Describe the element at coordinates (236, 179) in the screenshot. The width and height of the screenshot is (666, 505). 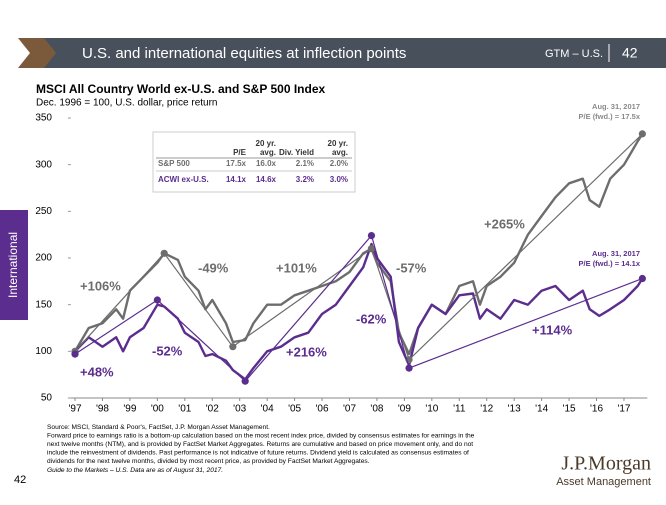
I see `table-cell: 14.1x` at that location.